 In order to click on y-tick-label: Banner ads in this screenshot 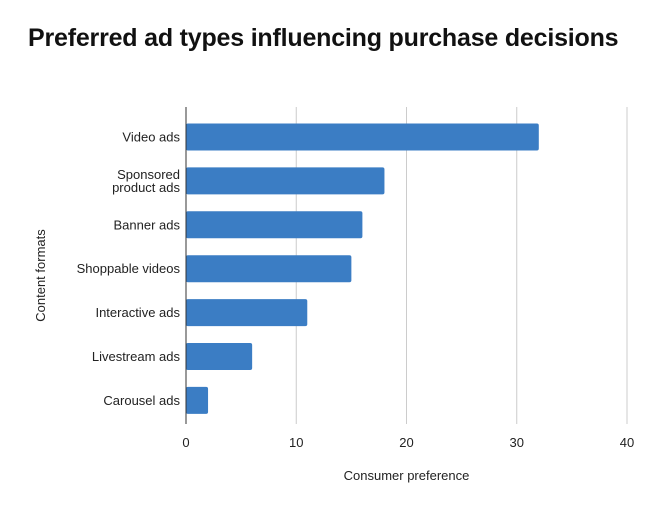, I will do `click(147, 224)`.